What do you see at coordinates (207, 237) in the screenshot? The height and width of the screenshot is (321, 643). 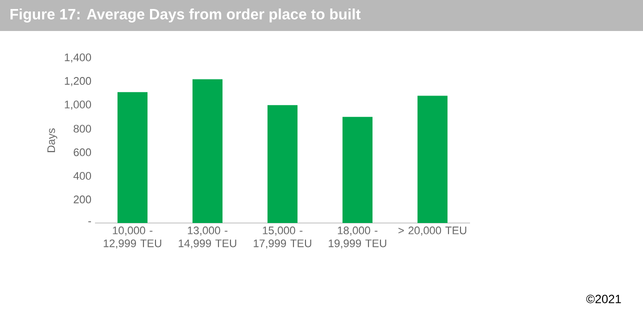 I see `x-tick-label: 13,000 - 14,999 TEU` at bounding box center [207, 237].